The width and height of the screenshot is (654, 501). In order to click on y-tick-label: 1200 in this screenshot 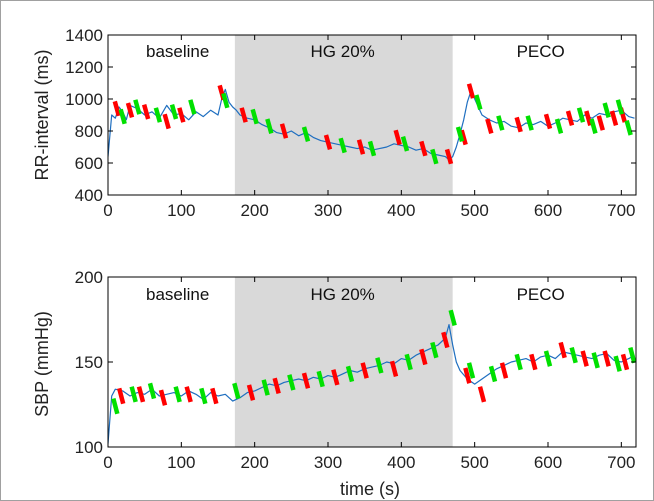, I will do `click(84, 67)`.